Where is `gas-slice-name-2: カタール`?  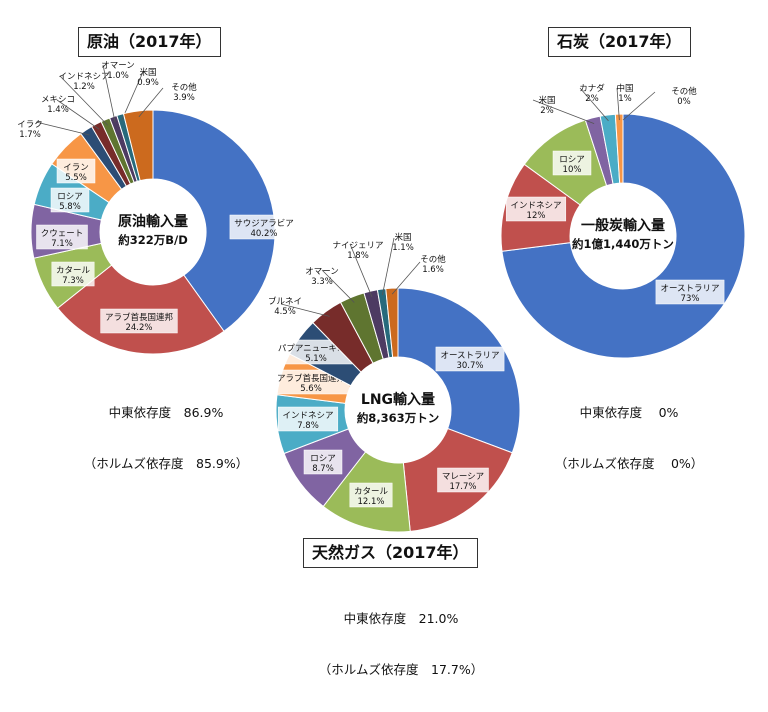
gas-slice-name-2: カタール is located at coordinates (371, 492).